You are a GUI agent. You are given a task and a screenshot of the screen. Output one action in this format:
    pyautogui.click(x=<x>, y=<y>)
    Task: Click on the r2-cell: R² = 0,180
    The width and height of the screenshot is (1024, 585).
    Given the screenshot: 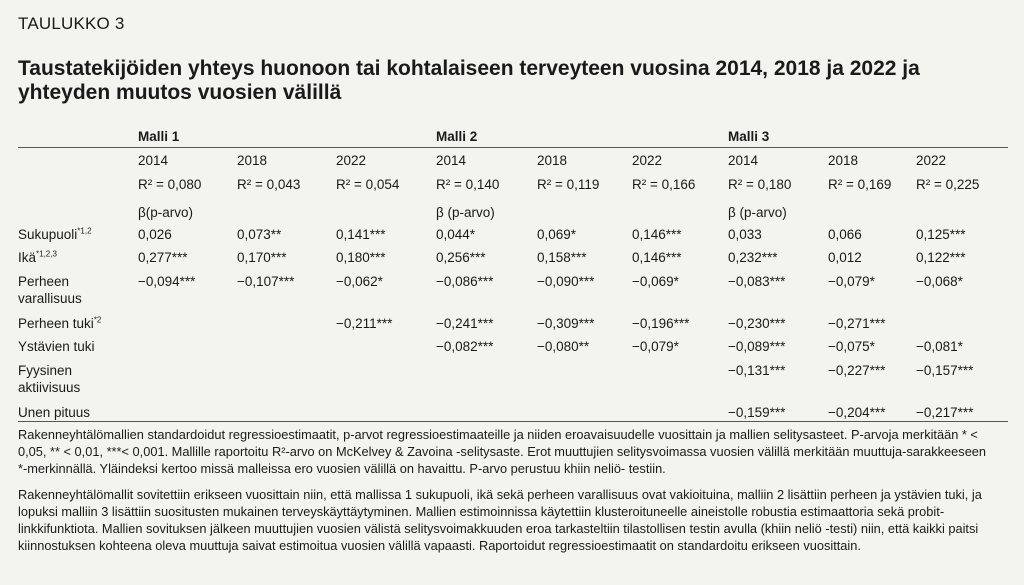 What is the action you would take?
    pyautogui.click(x=760, y=184)
    